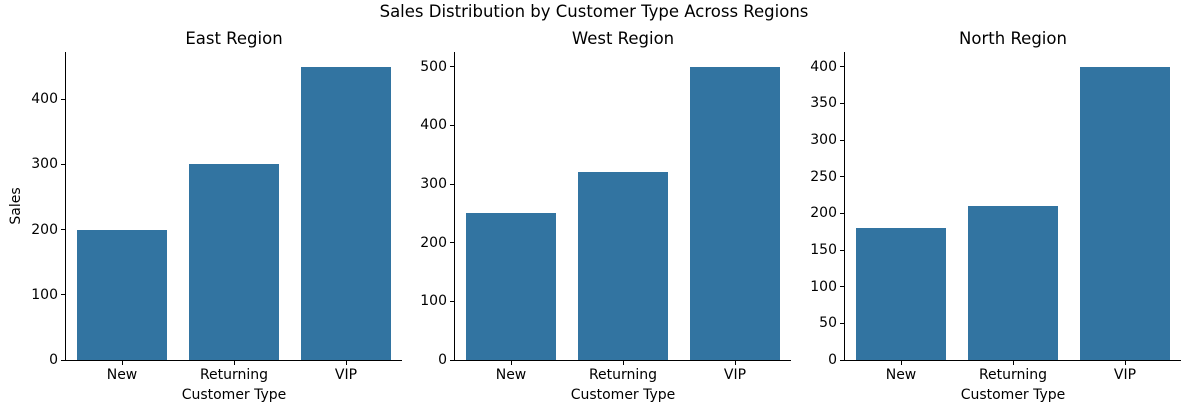 The image size is (1189, 413). What do you see at coordinates (433, 66) in the screenshot?
I see `y-tick-label: 500` at bounding box center [433, 66].